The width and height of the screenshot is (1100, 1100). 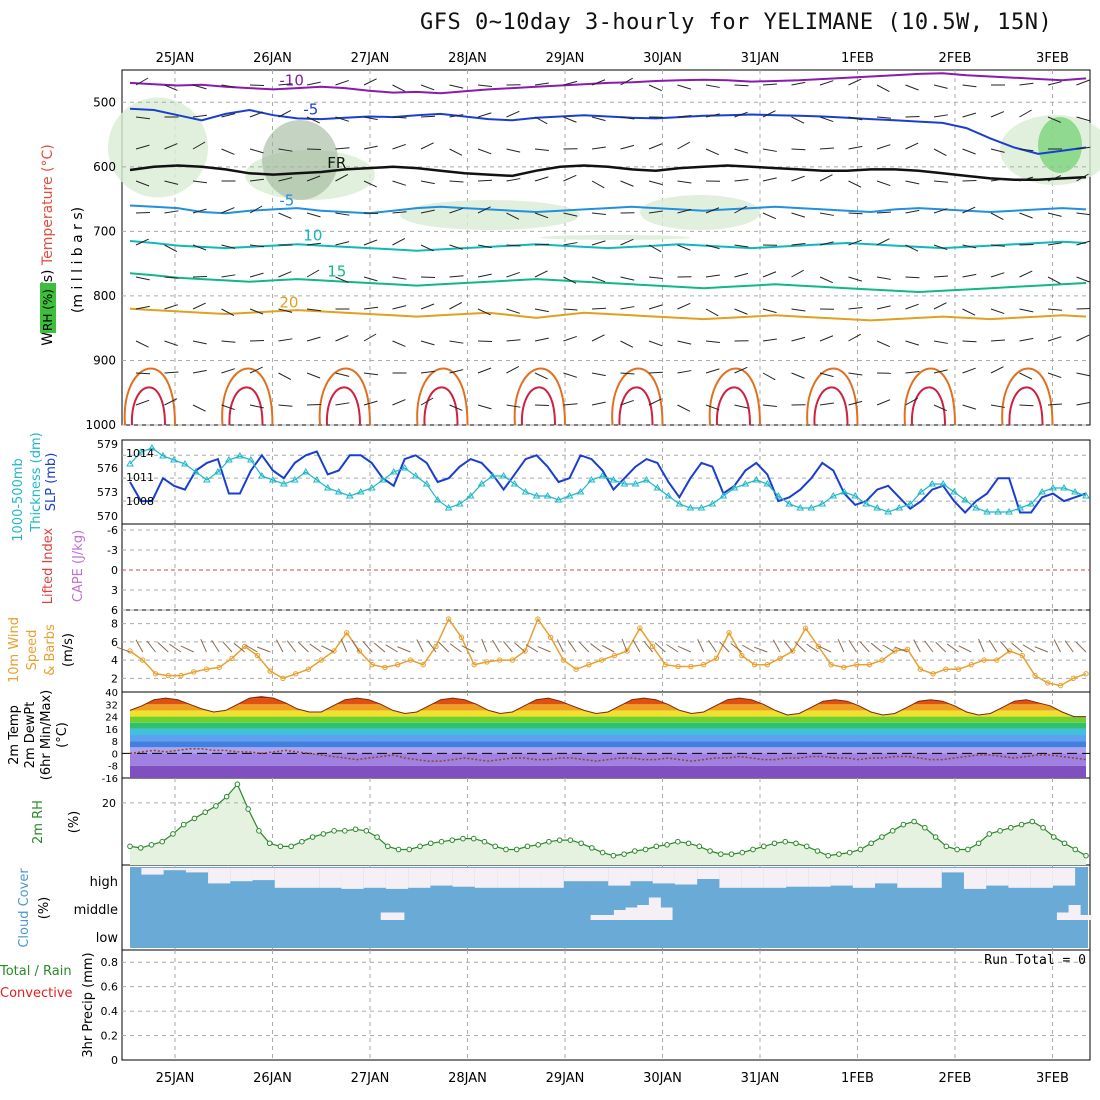 I want to click on li-tick-label: 6, so click(x=114, y=610).